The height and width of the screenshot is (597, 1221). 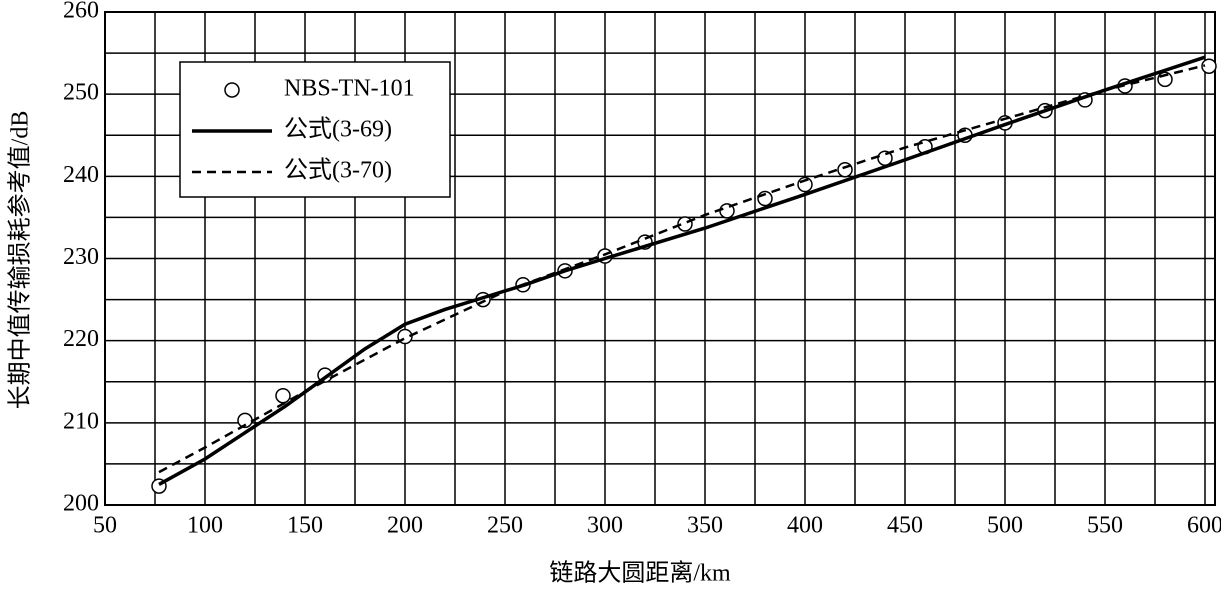 I want to click on legend-label: NBS-TN-101, so click(x=349, y=89).